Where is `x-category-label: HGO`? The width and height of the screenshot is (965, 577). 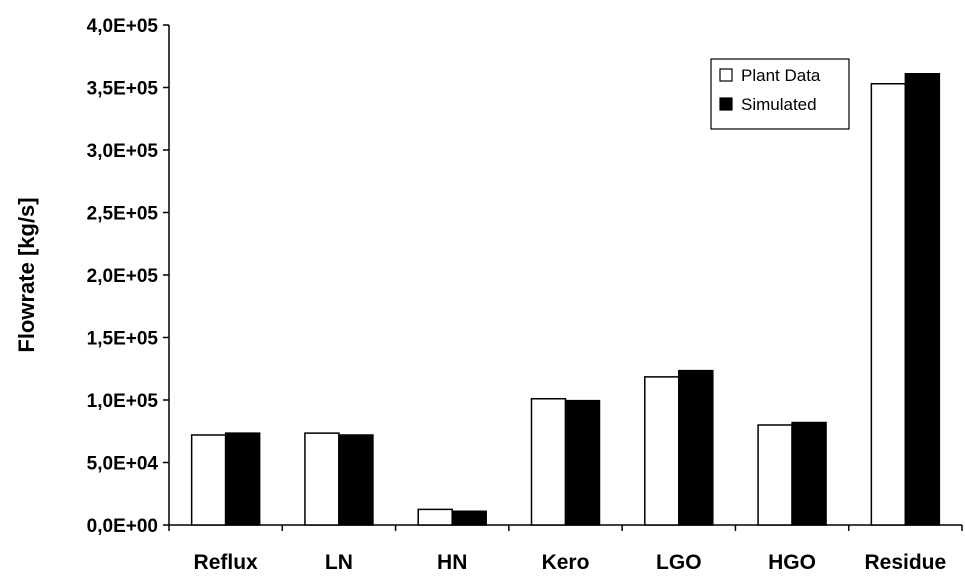 x-category-label: HGO is located at coordinates (792, 562).